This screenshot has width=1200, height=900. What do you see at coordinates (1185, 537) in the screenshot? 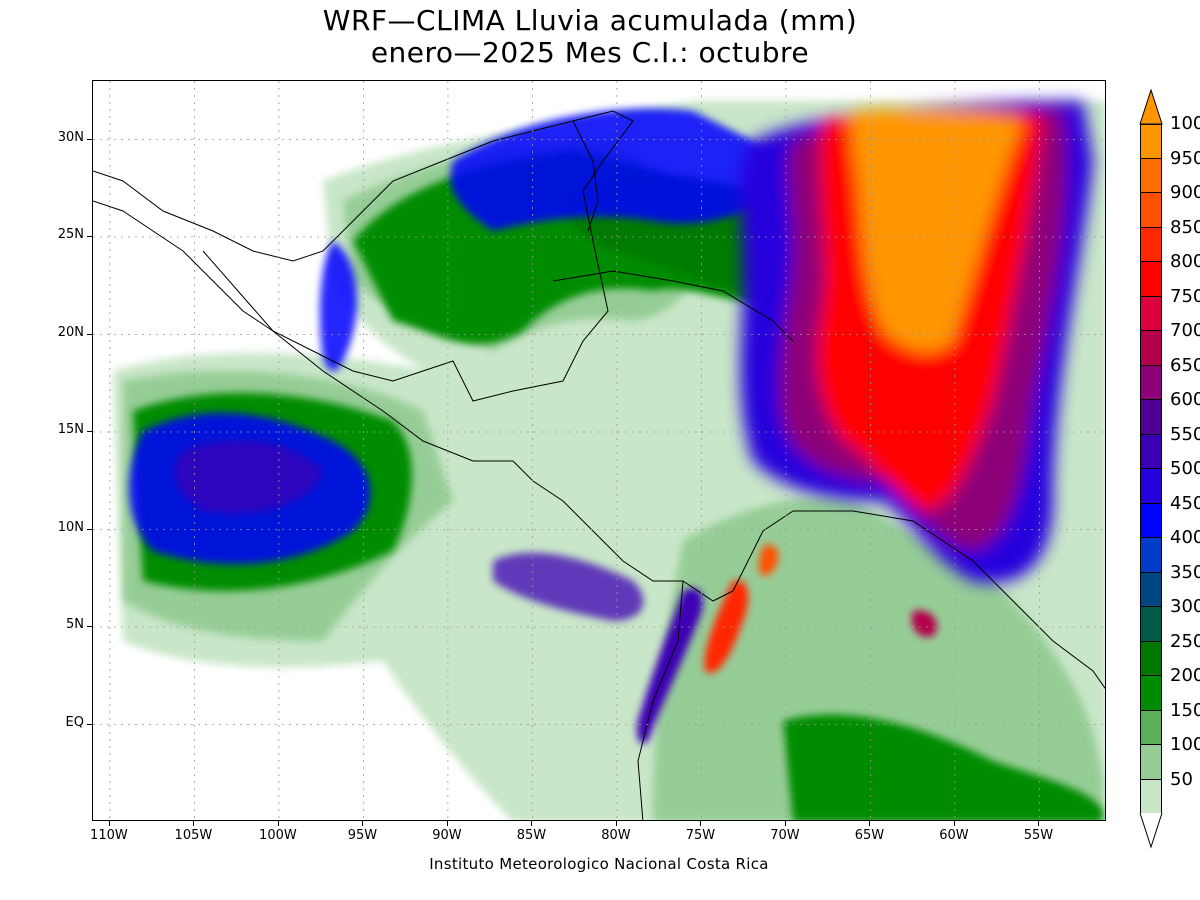
I see `colorbar-label: 400` at bounding box center [1185, 537].